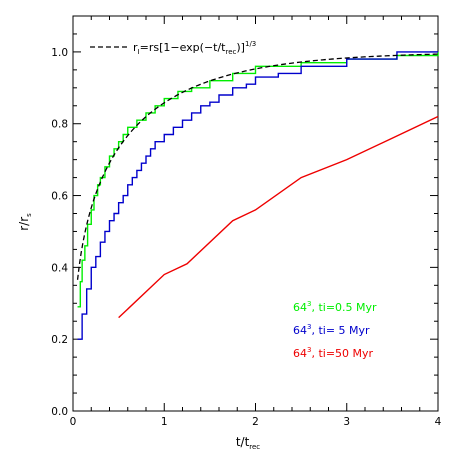  Describe the element at coordinates (59, 340) in the screenshot. I see `y-tick-label: 0.2` at that location.